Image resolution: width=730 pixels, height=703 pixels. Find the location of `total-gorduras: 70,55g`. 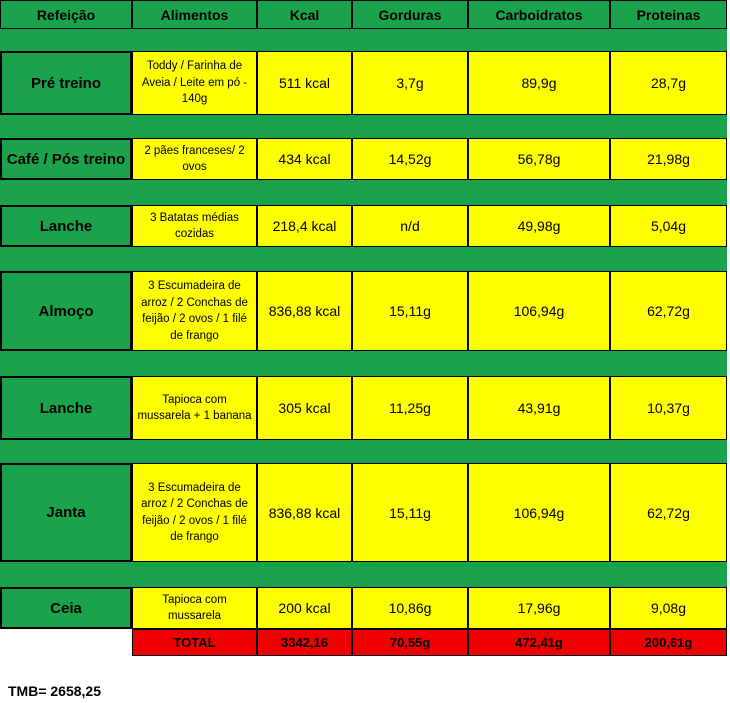

total-gorduras: 70,55g is located at coordinates (410, 642).